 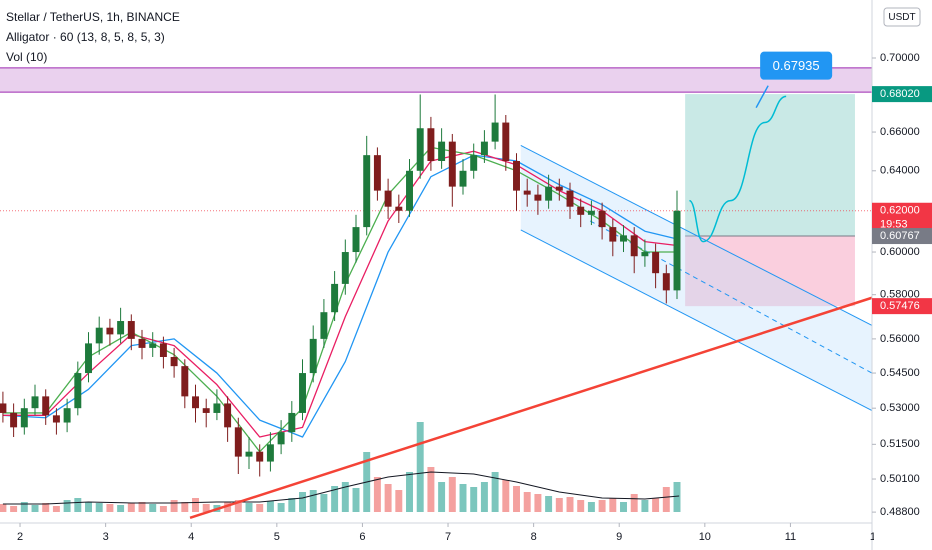 I want to click on callout-box, so click(x=796, y=65).